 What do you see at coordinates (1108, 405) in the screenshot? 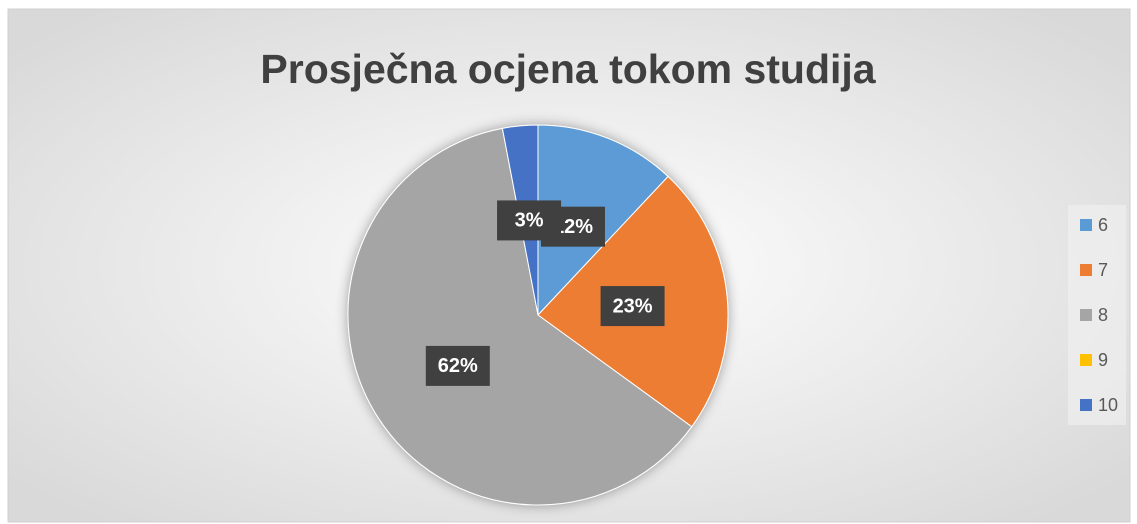
I see `legend-label: 10` at bounding box center [1108, 405].